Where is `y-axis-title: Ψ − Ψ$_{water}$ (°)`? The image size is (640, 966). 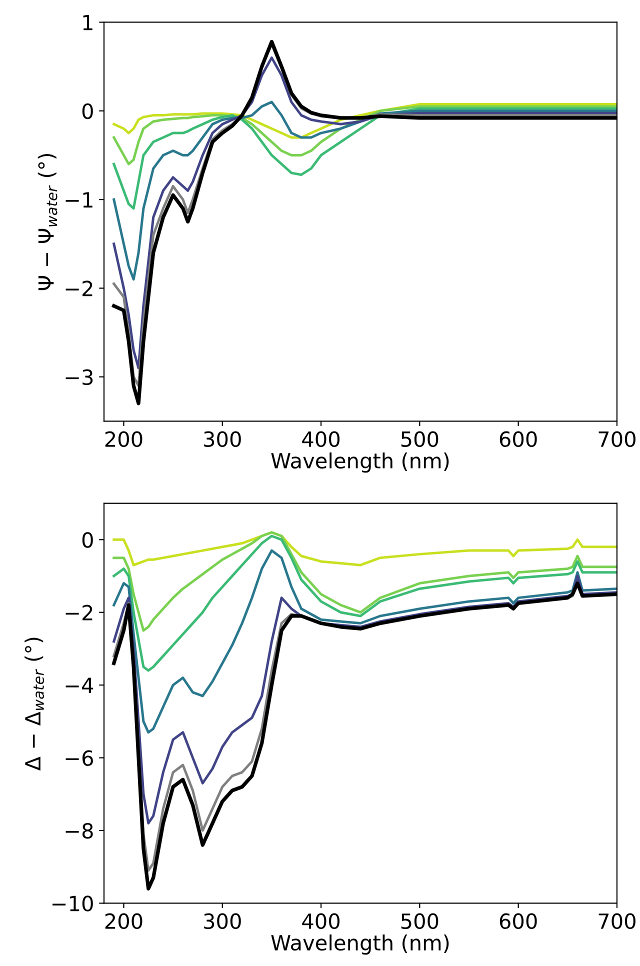
y-axis-title: Ψ − Ψ$_{water}$ (°) is located at coordinates (48, 222).